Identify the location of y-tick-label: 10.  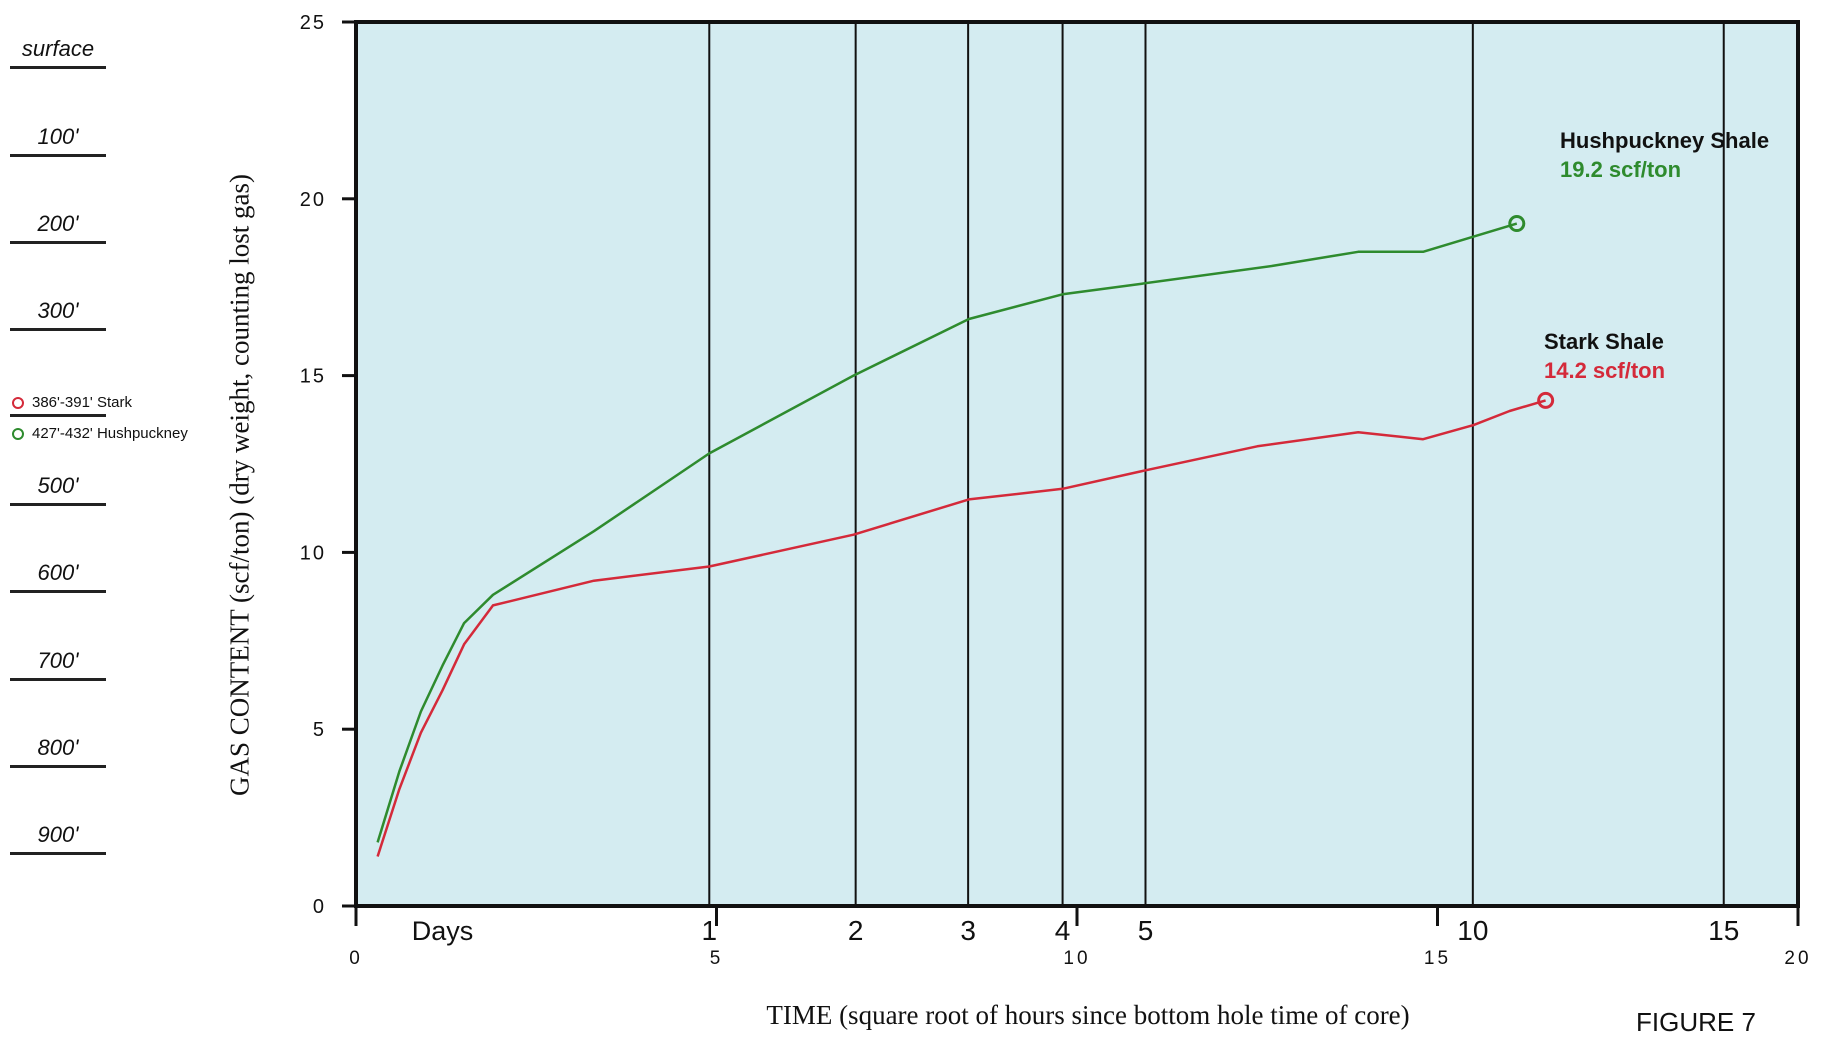
(313, 553).